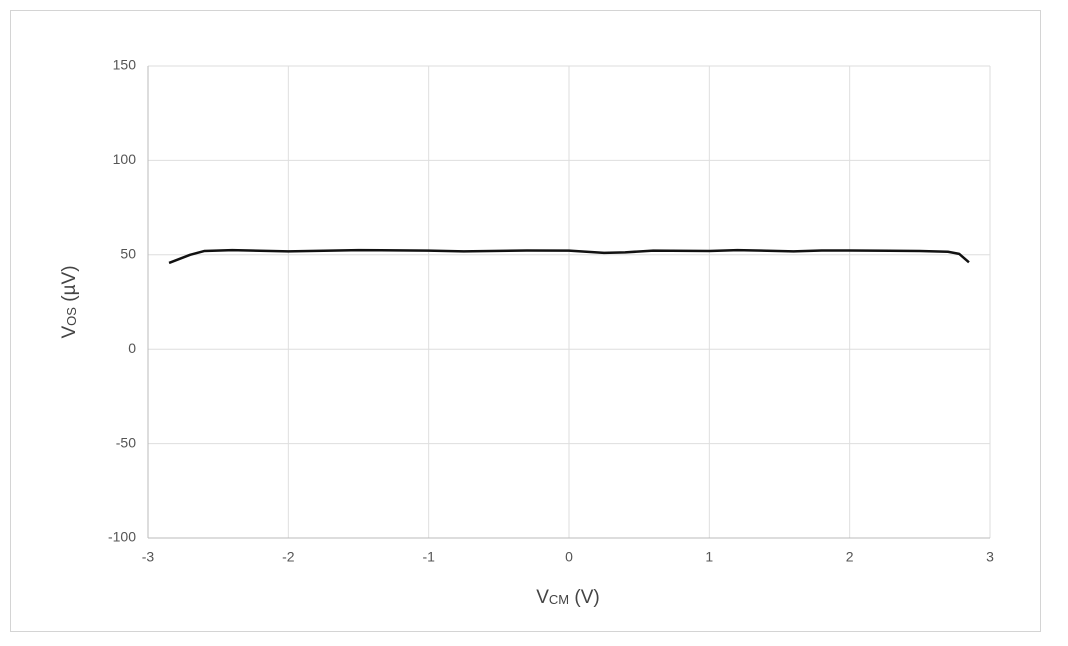 The width and height of the screenshot is (1068, 646). I want to click on y-axis-title: VOS (µV), so click(69, 301).